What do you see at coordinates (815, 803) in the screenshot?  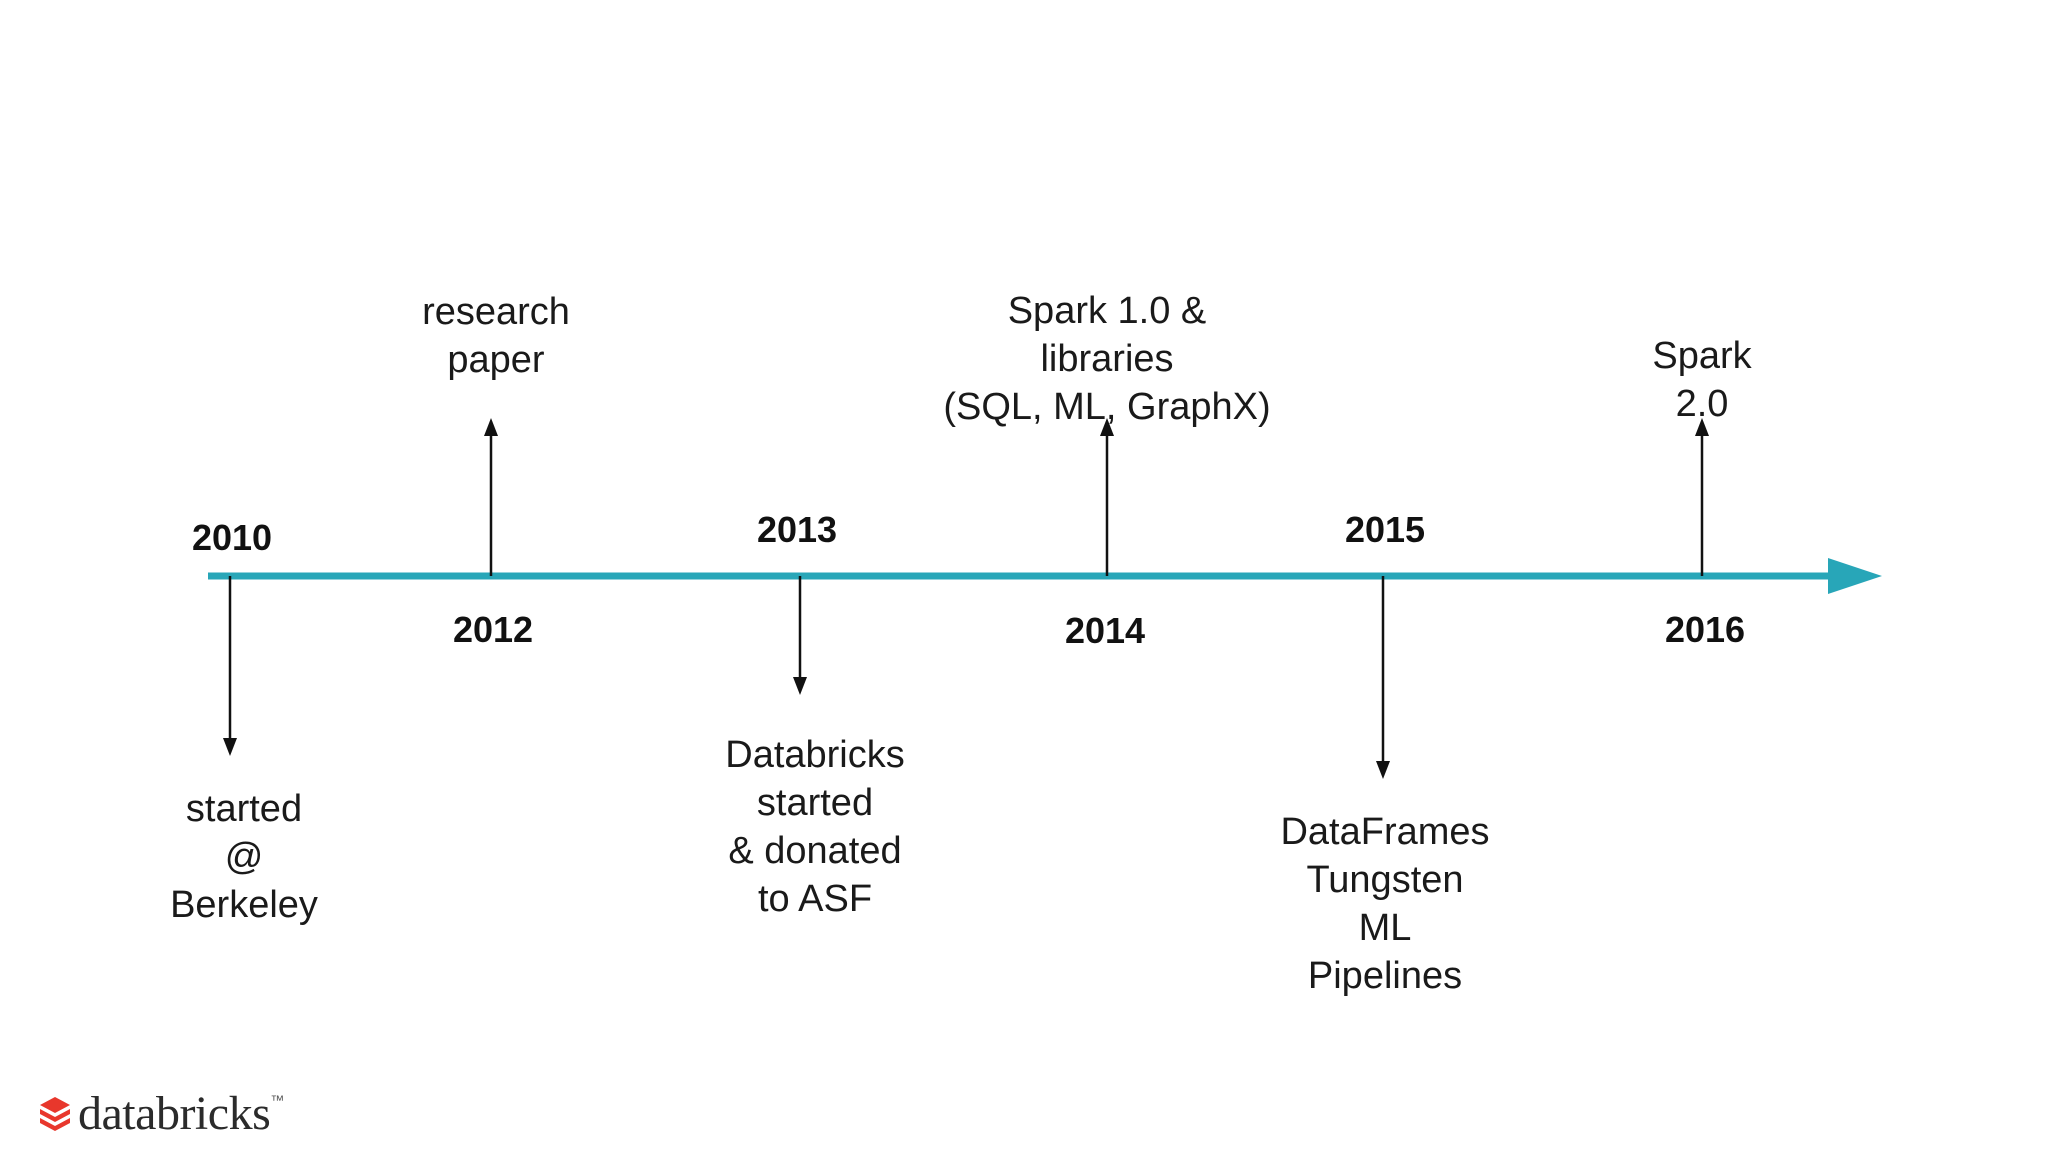 I see `event-2013-line: started` at bounding box center [815, 803].